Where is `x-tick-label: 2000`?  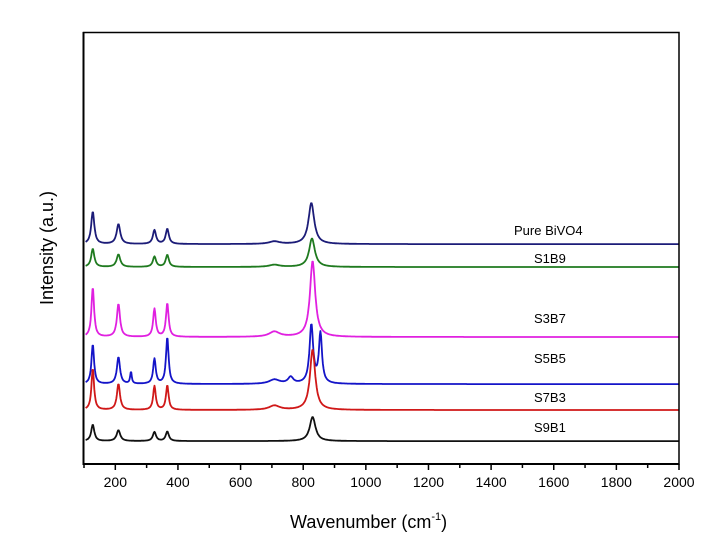 x-tick-label: 2000 is located at coordinates (678, 482).